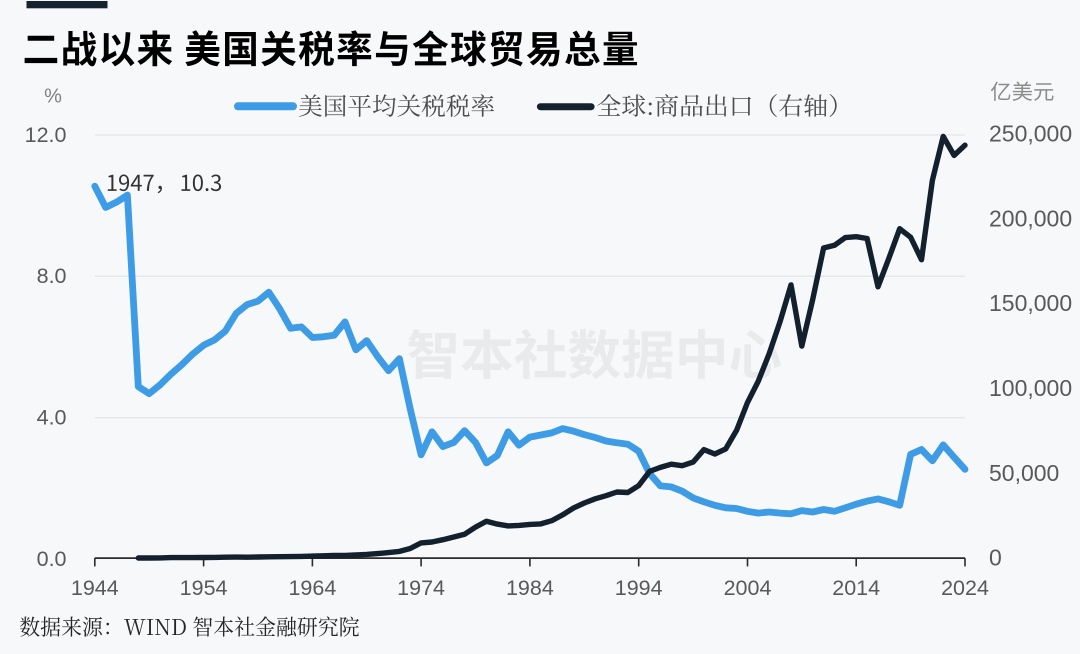  Describe the element at coordinates (312, 588) in the screenshot. I see `svg-text: 1964` at that location.